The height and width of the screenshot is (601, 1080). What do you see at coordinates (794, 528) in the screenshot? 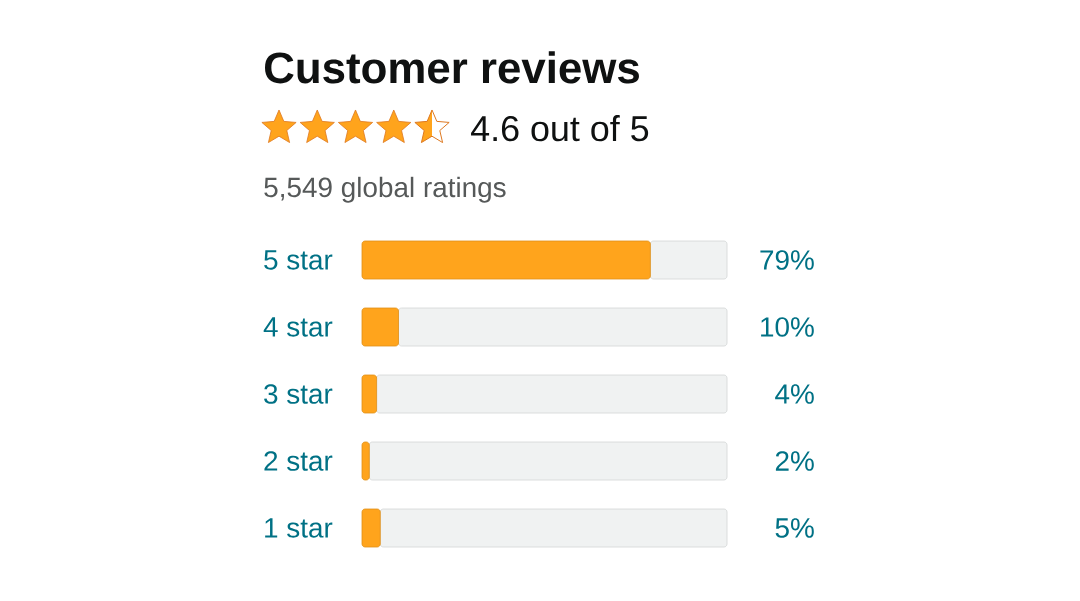
I see `data-label: 5%` at bounding box center [794, 528].